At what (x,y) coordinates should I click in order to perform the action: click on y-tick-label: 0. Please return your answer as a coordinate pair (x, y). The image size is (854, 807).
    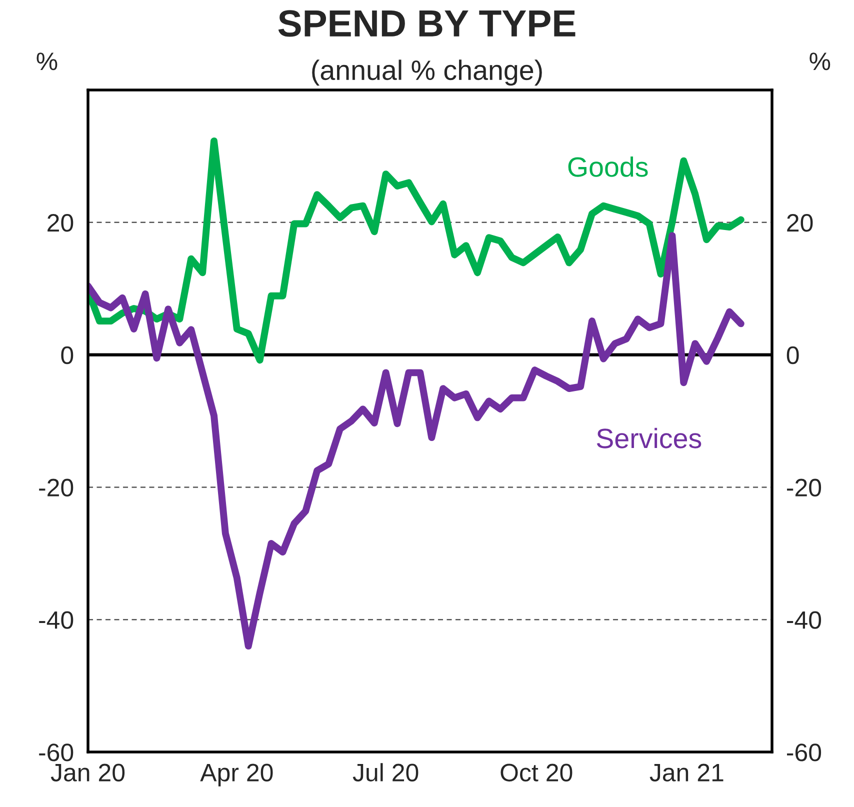
    Looking at the image, I should click on (67, 355).